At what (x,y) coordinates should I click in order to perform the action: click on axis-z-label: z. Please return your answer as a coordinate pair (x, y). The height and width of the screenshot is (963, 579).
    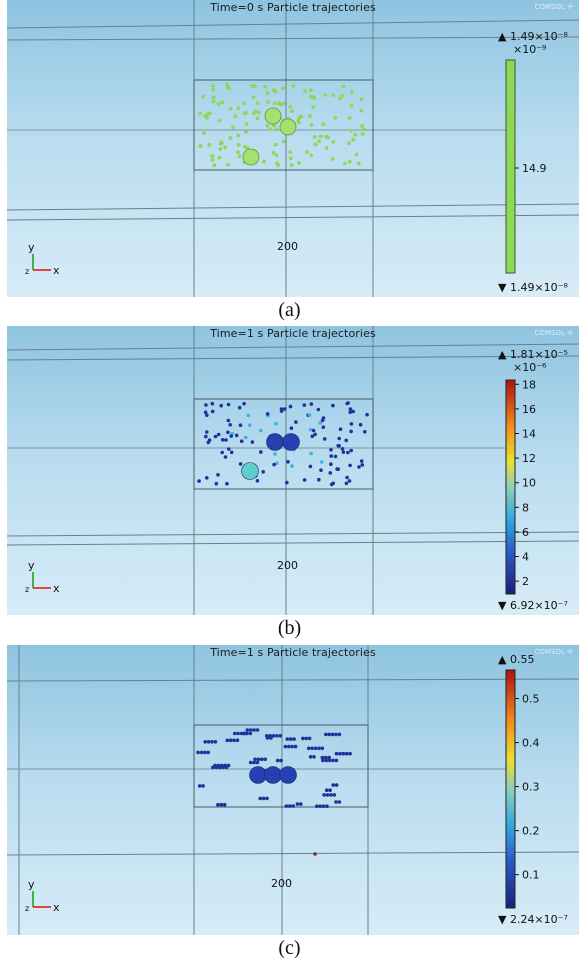
    Looking at the image, I should click on (27, 908).